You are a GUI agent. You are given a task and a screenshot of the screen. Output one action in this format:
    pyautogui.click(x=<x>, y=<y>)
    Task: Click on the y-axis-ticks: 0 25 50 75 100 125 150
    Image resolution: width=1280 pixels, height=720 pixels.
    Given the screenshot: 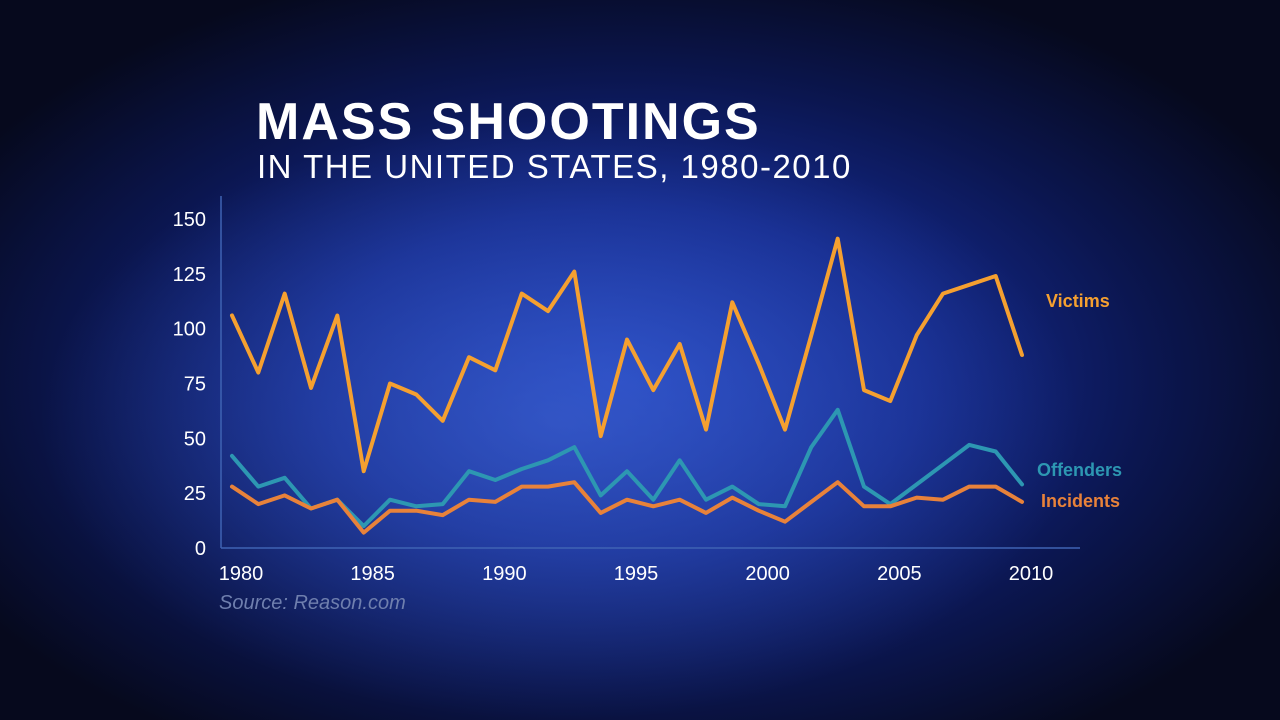 What is the action you would take?
    pyautogui.click(x=189, y=384)
    